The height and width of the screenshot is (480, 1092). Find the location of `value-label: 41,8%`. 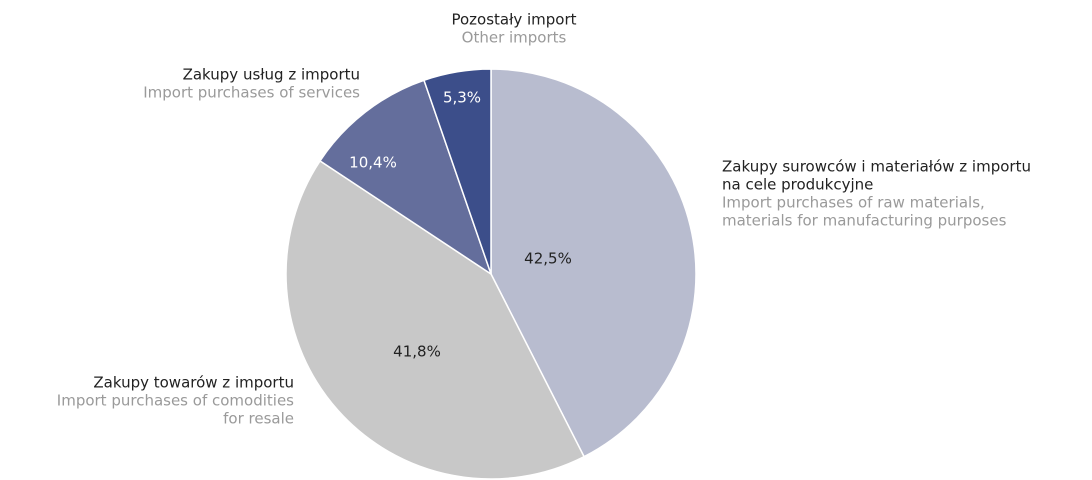

value-label: 41,8% is located at coordinates (417, 352).